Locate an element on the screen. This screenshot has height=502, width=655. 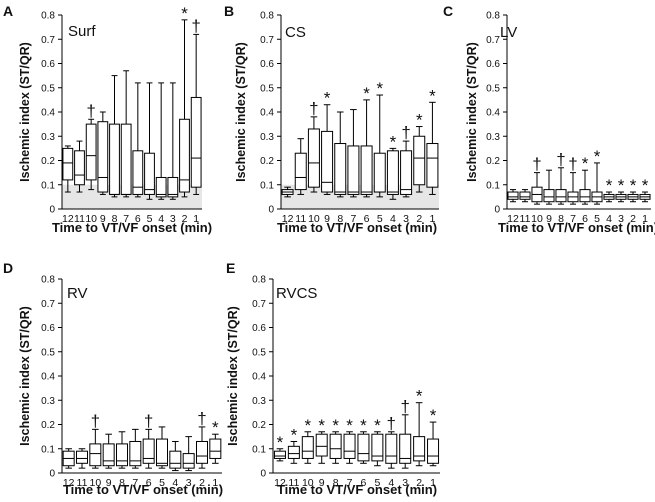
x-tick-label: 7 is located at coordinates (573, 219).